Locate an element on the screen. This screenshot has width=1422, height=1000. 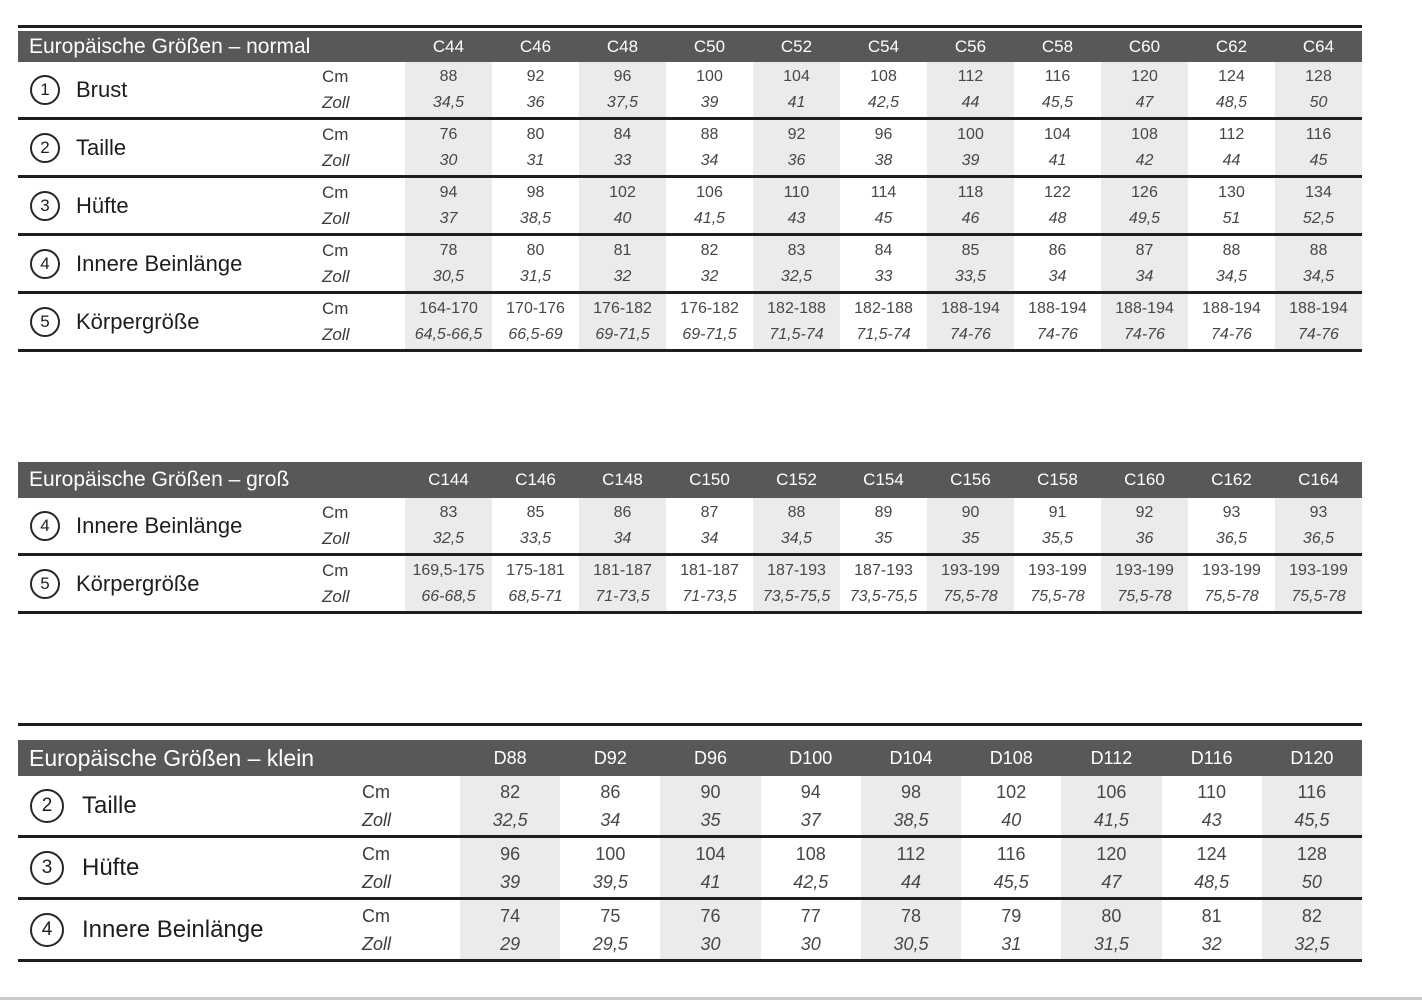
cell-zoll-value: 33 is located at coordinates (622, 160).